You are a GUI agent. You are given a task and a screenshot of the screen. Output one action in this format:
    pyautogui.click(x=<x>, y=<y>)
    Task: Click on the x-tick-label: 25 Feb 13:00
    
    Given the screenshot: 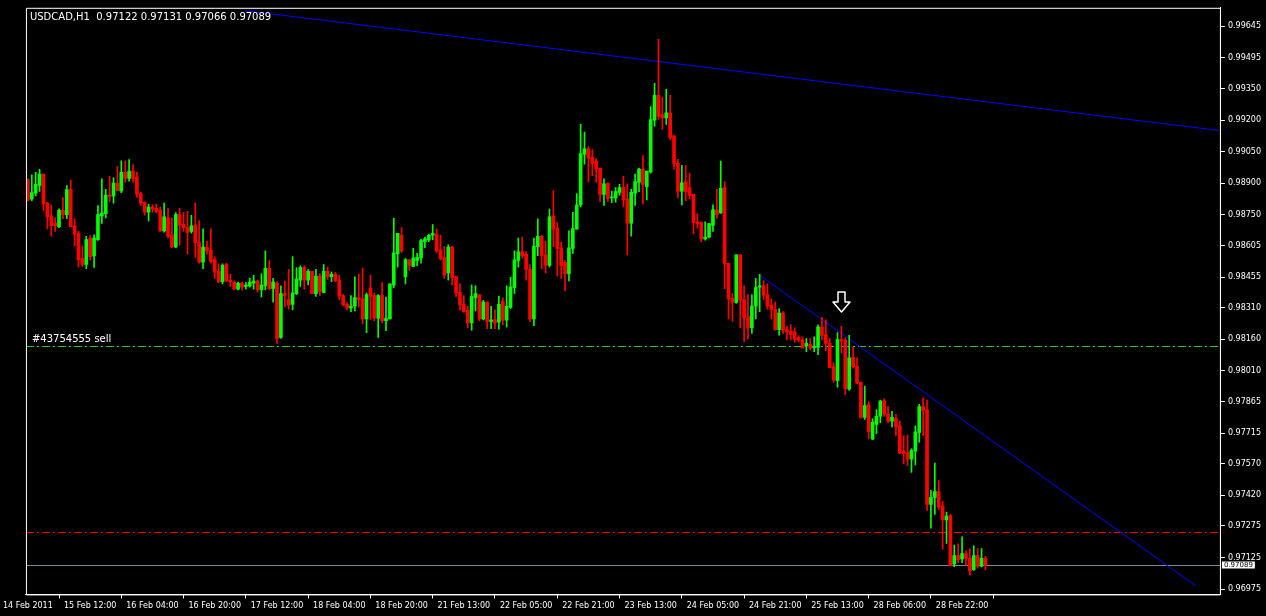 What is the action you would take?
    pyautogui.click(x=837, y=606)
    